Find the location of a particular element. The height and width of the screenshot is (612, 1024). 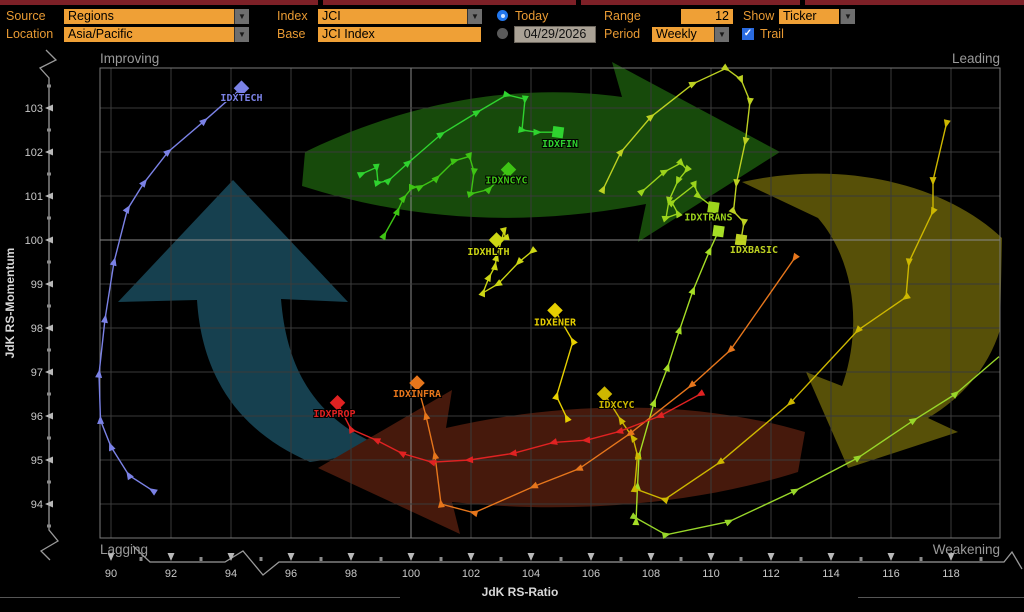

ticker-label-IDXTECH: IDXTECH is located at coordinates (241, 98).